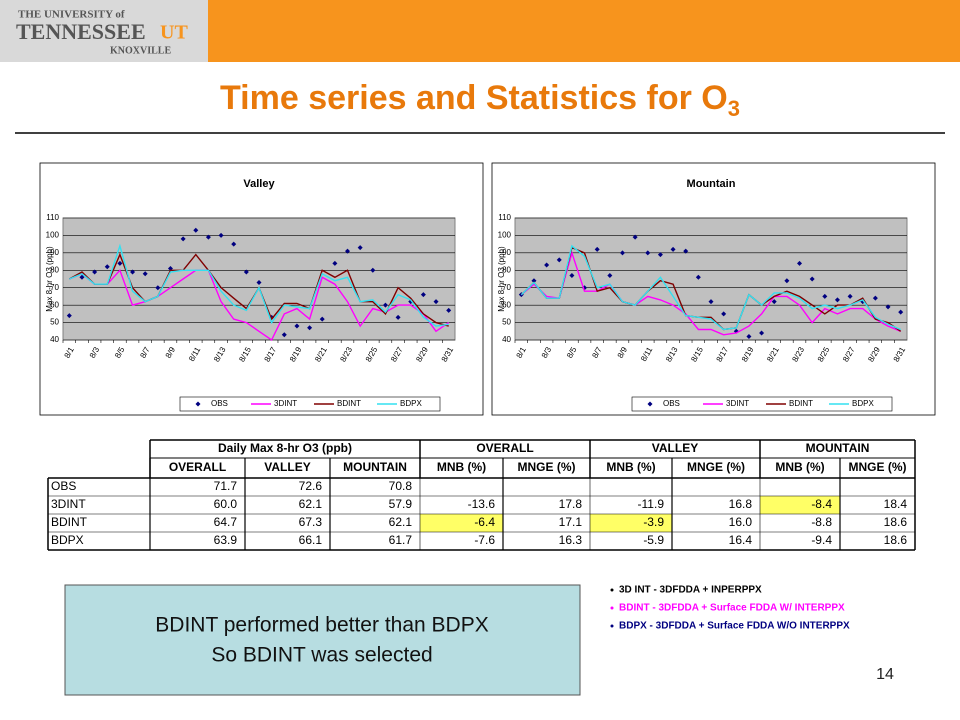  I want to click on table-group-header: OVERALL, so click(504, 448).